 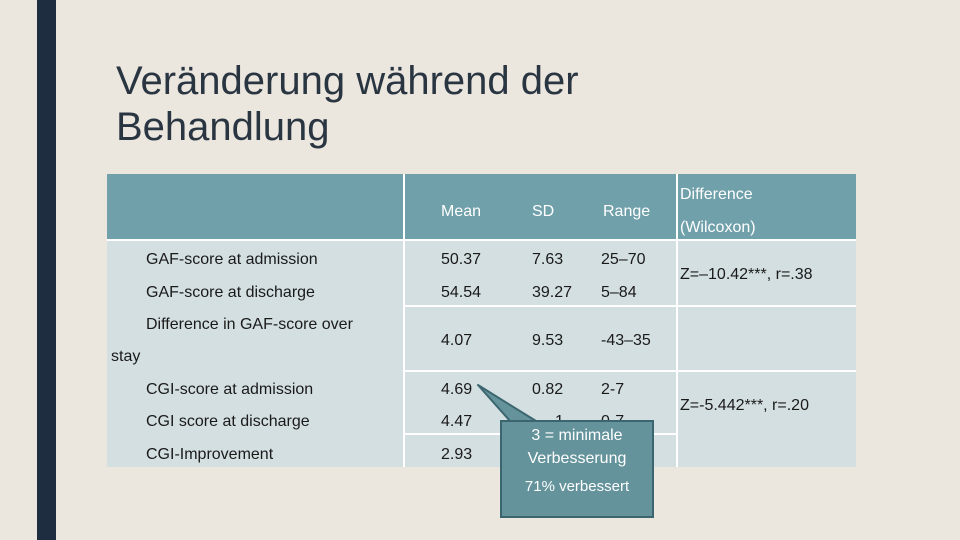 I want to click on cell-sd: 9.53, so click(x=548, y=340).